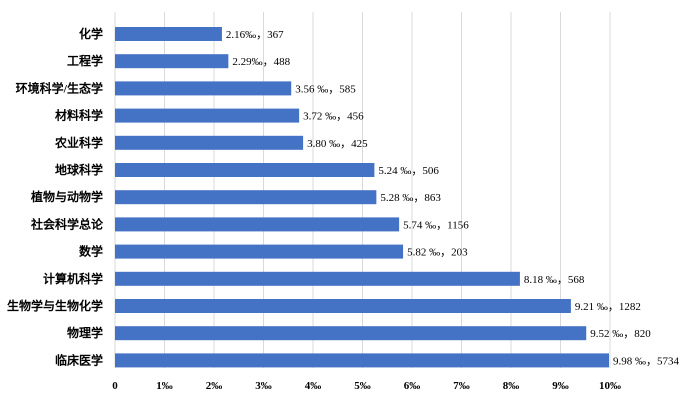  I want to click on x-tick-label: 4‰, so click(313, 386).